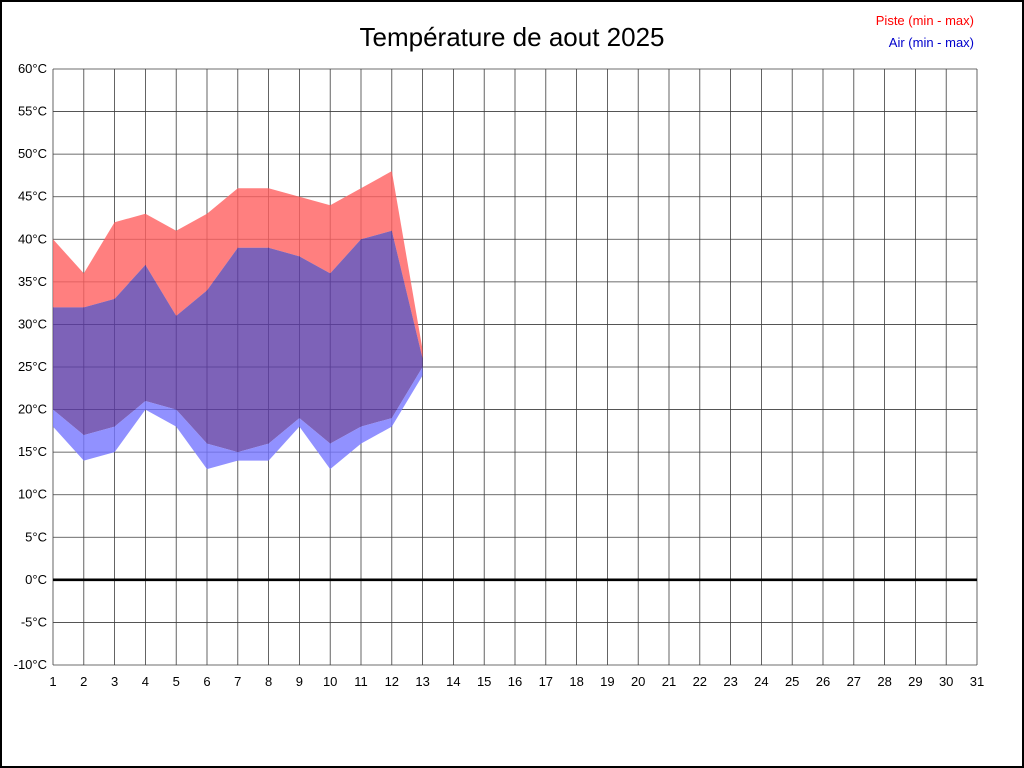 The width and height of the screenshot is (1024, 768). What do you see at coordinates (36, 579) in the screenshot?
I see `y-tick-label: 0°C` at bounding box center [36, 579].